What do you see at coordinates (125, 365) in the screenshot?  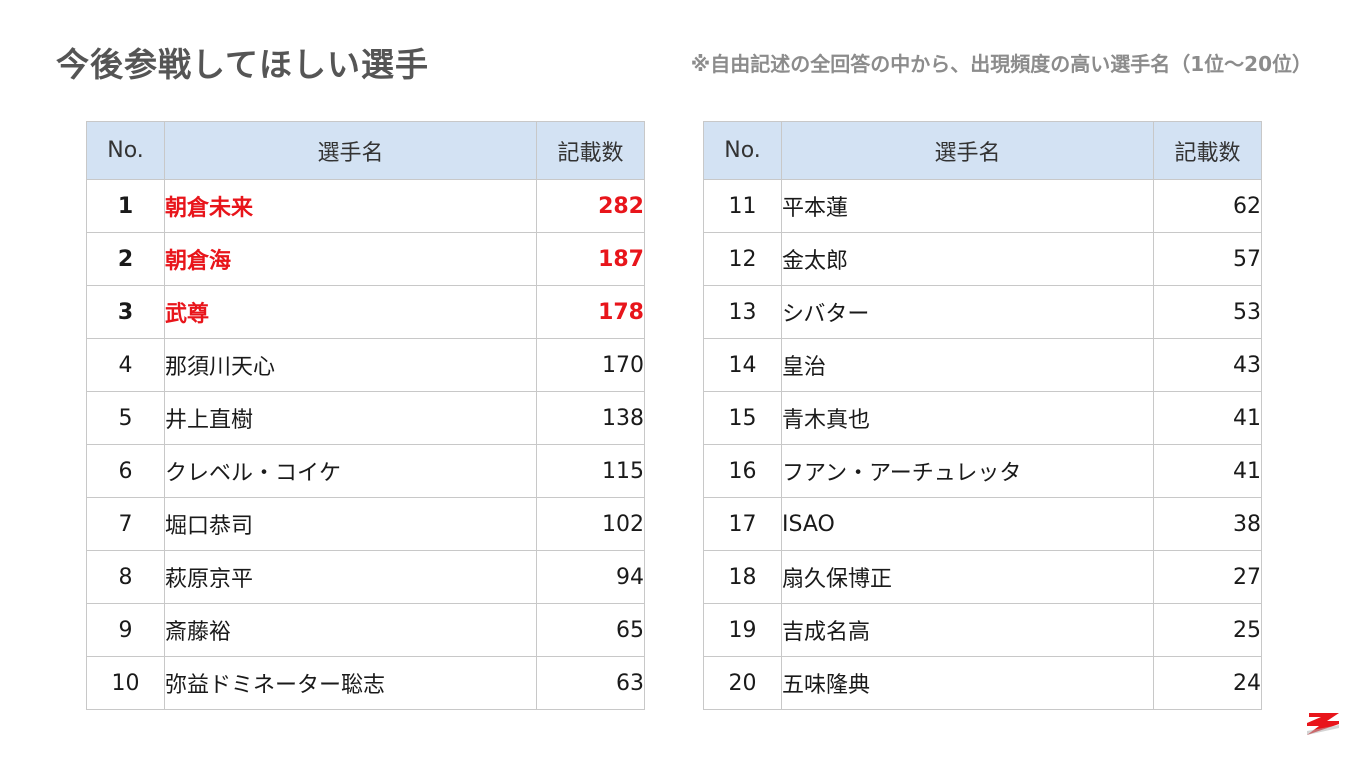 I see `rank-number: 4` at bounding box center [125, 365].